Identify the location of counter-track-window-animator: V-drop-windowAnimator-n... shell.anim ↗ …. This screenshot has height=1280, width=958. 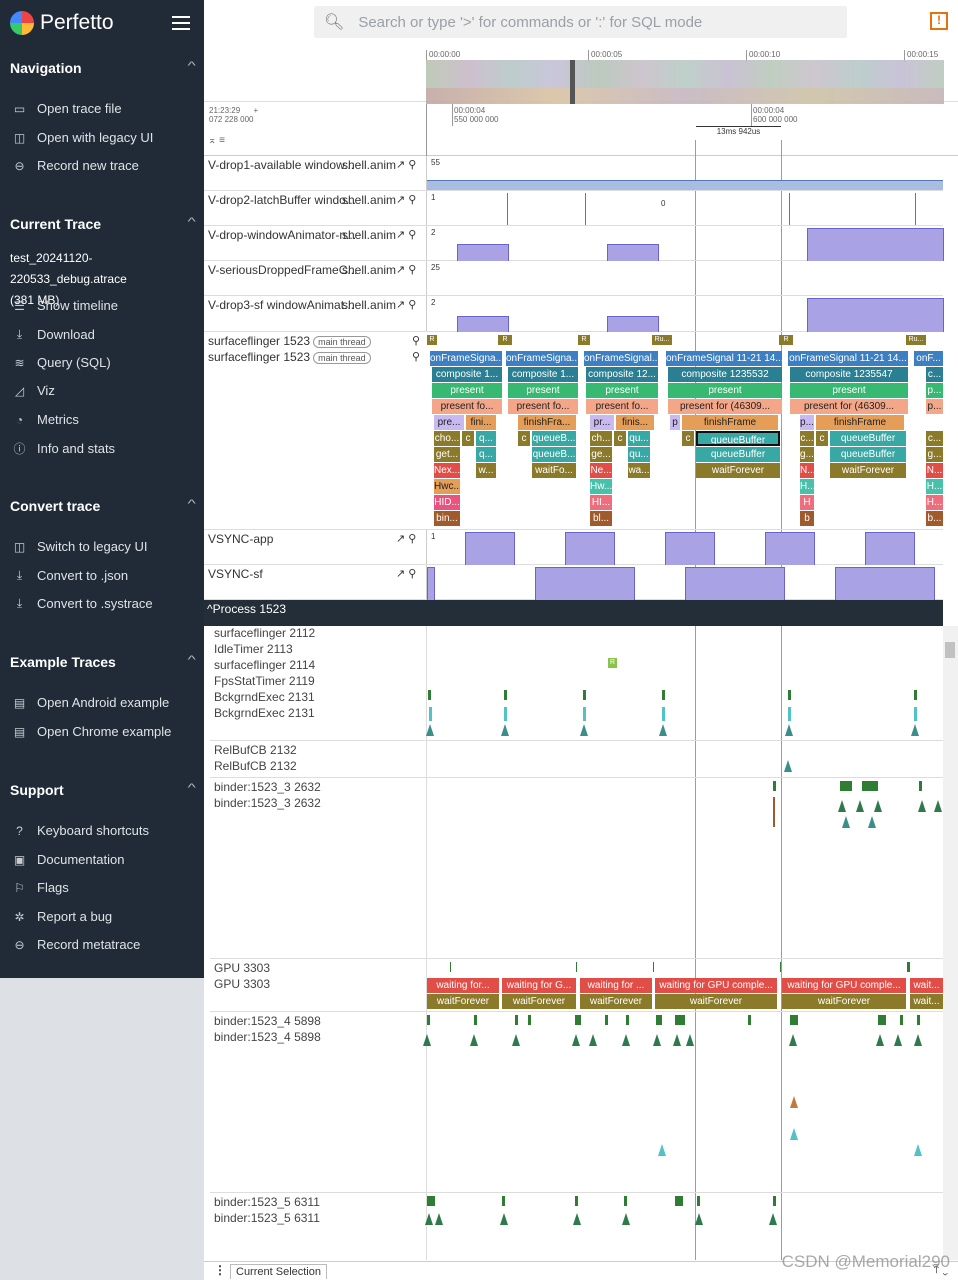
(574, 243).